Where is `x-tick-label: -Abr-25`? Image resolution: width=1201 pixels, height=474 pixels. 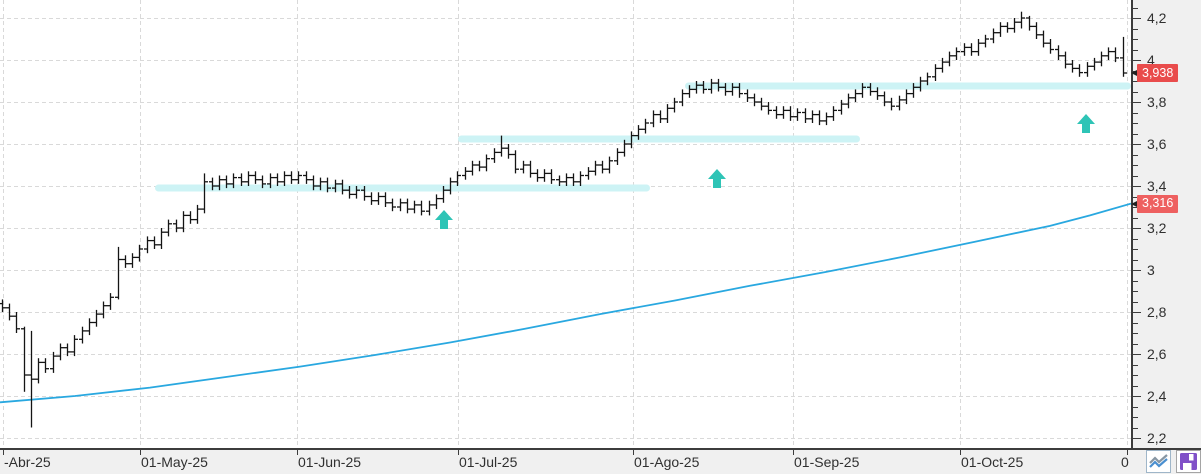
x-tick-label: -Abr-25 is located at coordinates (27, 462).